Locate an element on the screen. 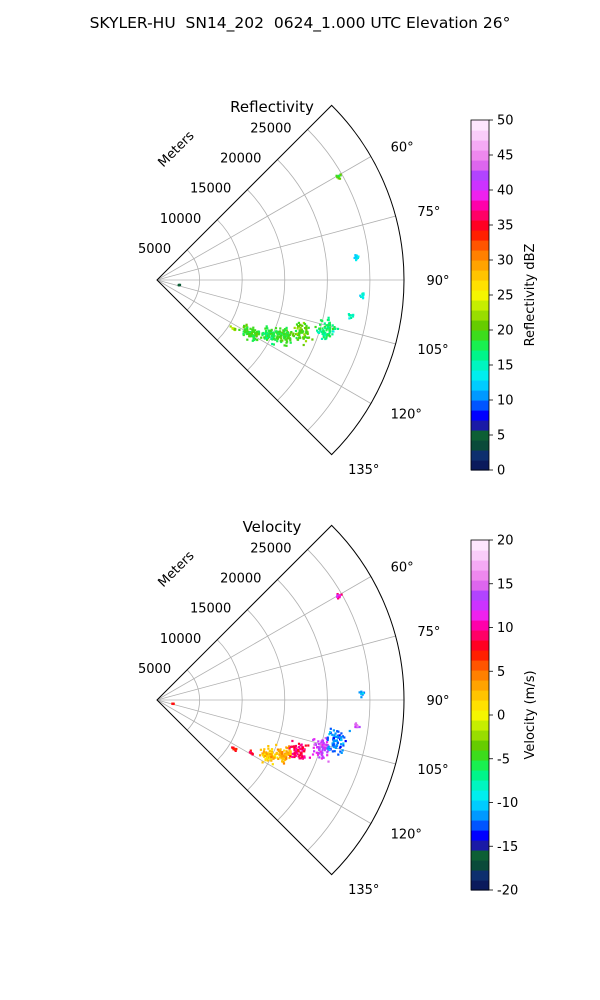  colorbar-tick-label: 20 is located at coordinates (505, 541).